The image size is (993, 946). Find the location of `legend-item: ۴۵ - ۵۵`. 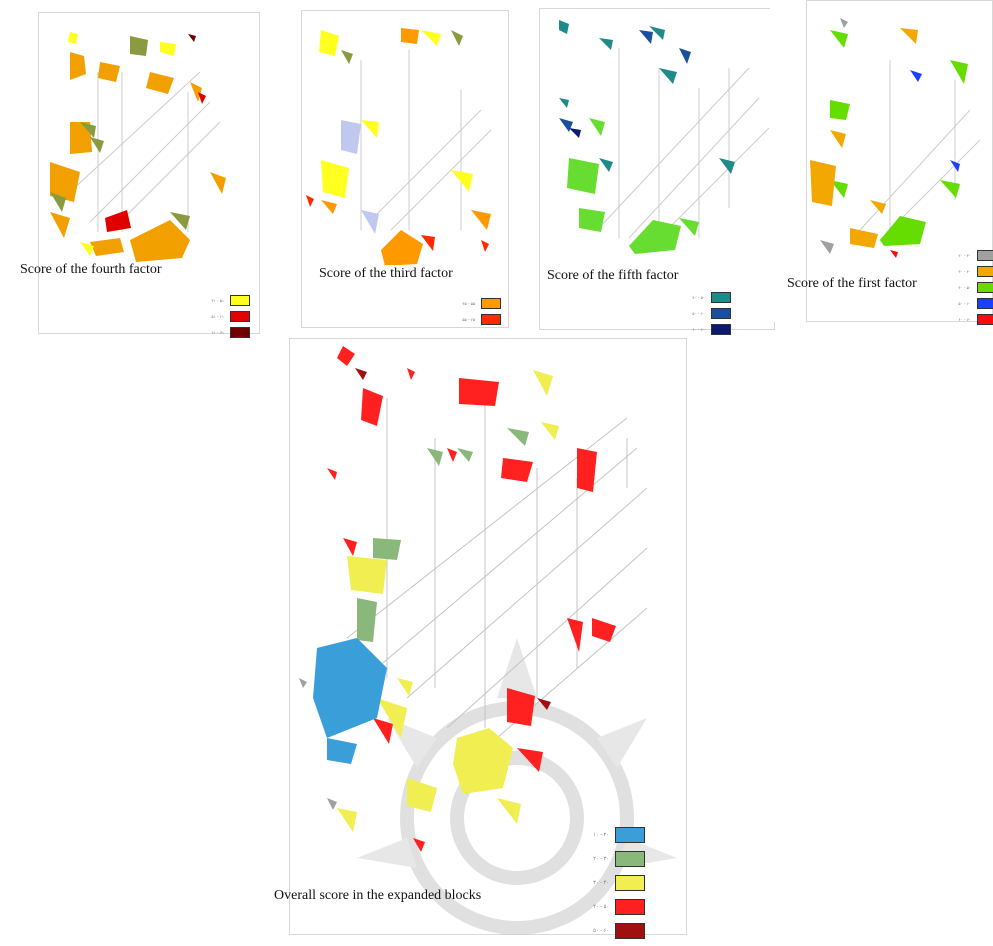

legend-item: ۴۵ - ۵۵ is located at coordinates (481, 303).